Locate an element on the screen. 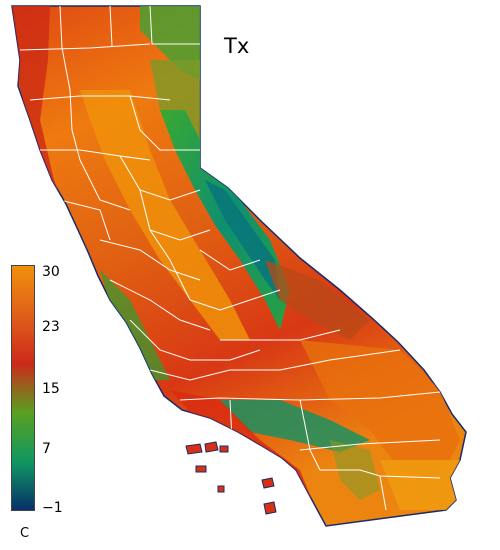 This screenshot has width=500, height=550. channel-islands is located at coordinates (231, 478).